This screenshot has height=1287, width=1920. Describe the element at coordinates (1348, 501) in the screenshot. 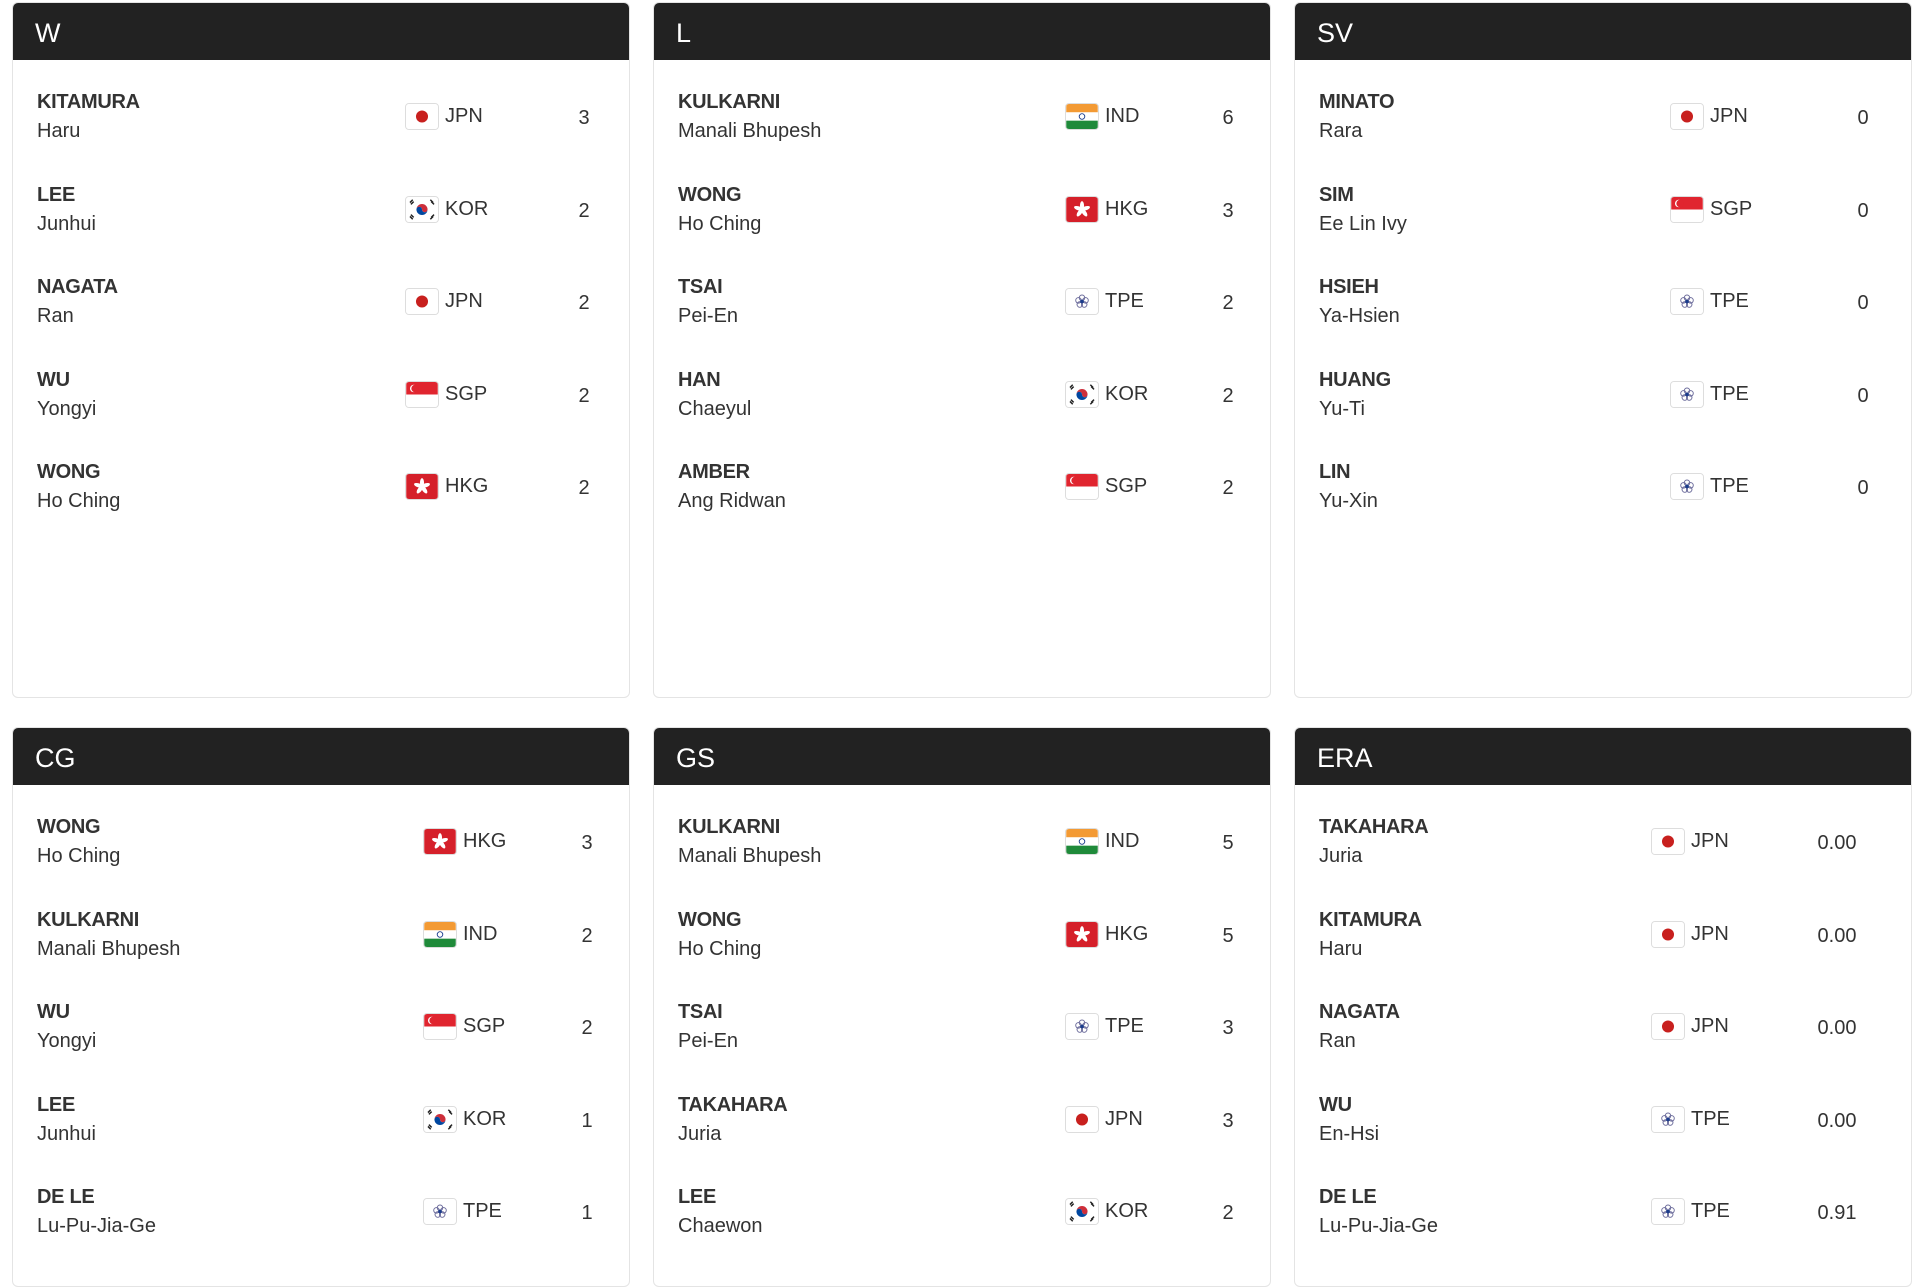

I see `player-first-name: Yu-Xin` at that location.